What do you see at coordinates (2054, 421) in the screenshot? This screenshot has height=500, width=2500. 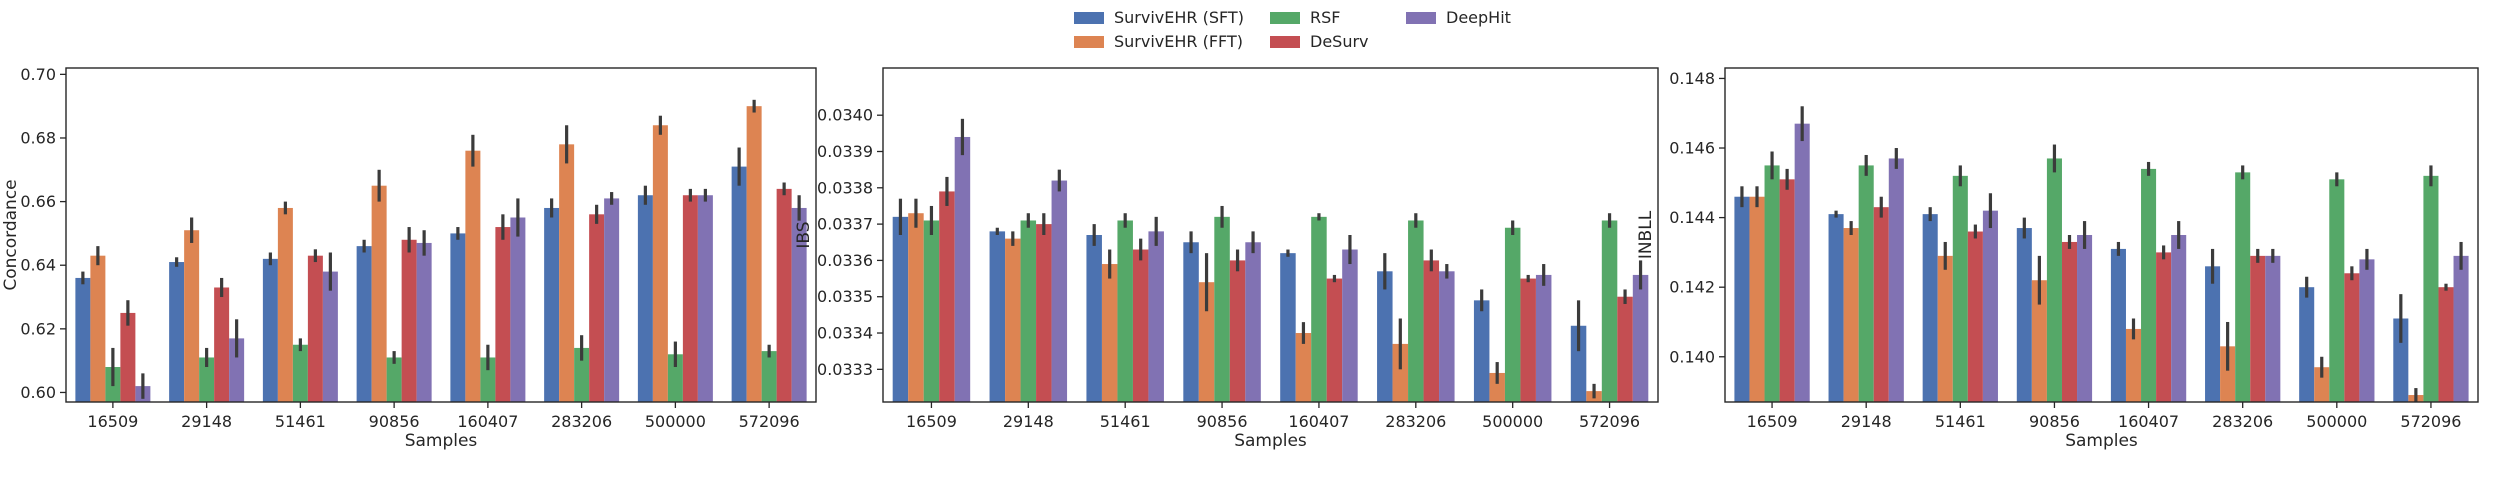 I see `x-tick-label: 90856` at bounding box center [2054, 421].